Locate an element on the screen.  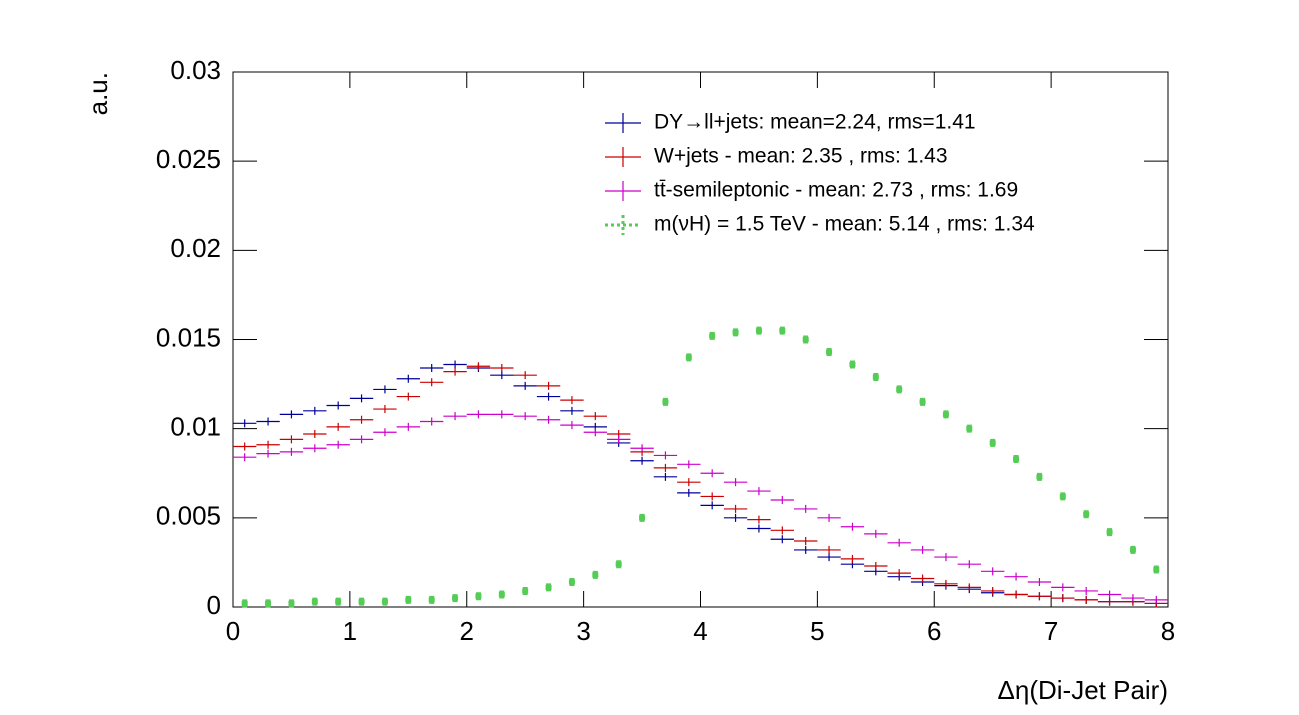
legend-label: DY→ll+jets: mean=2.24, rms=1.41 is located at coordinates (815, 122).